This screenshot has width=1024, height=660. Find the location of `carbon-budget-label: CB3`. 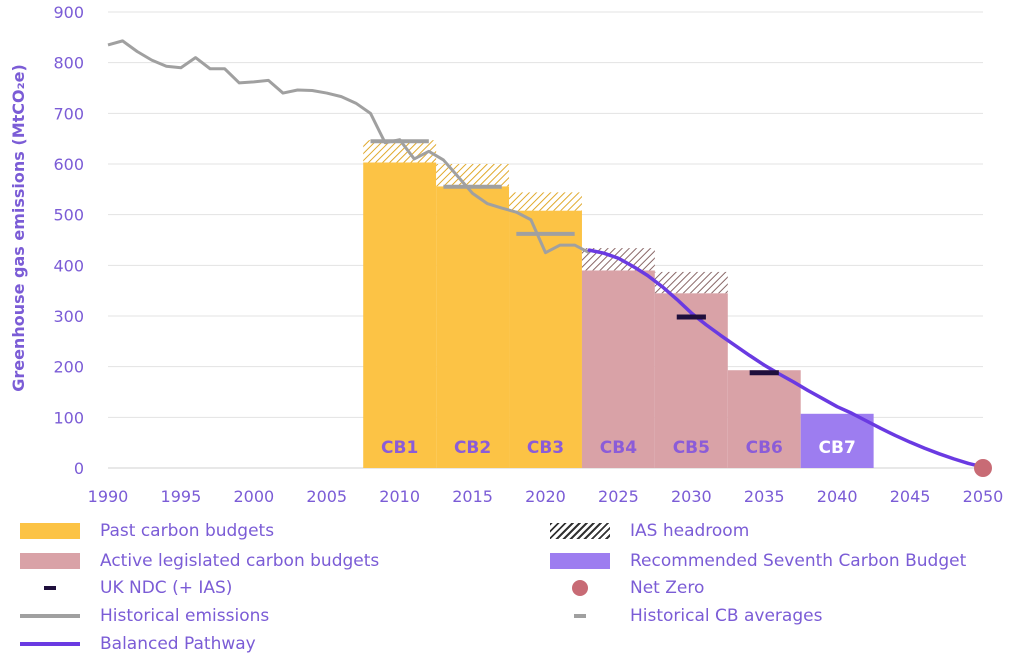

carbon-budget-label: CB3 is located at coordinates (545, 448).